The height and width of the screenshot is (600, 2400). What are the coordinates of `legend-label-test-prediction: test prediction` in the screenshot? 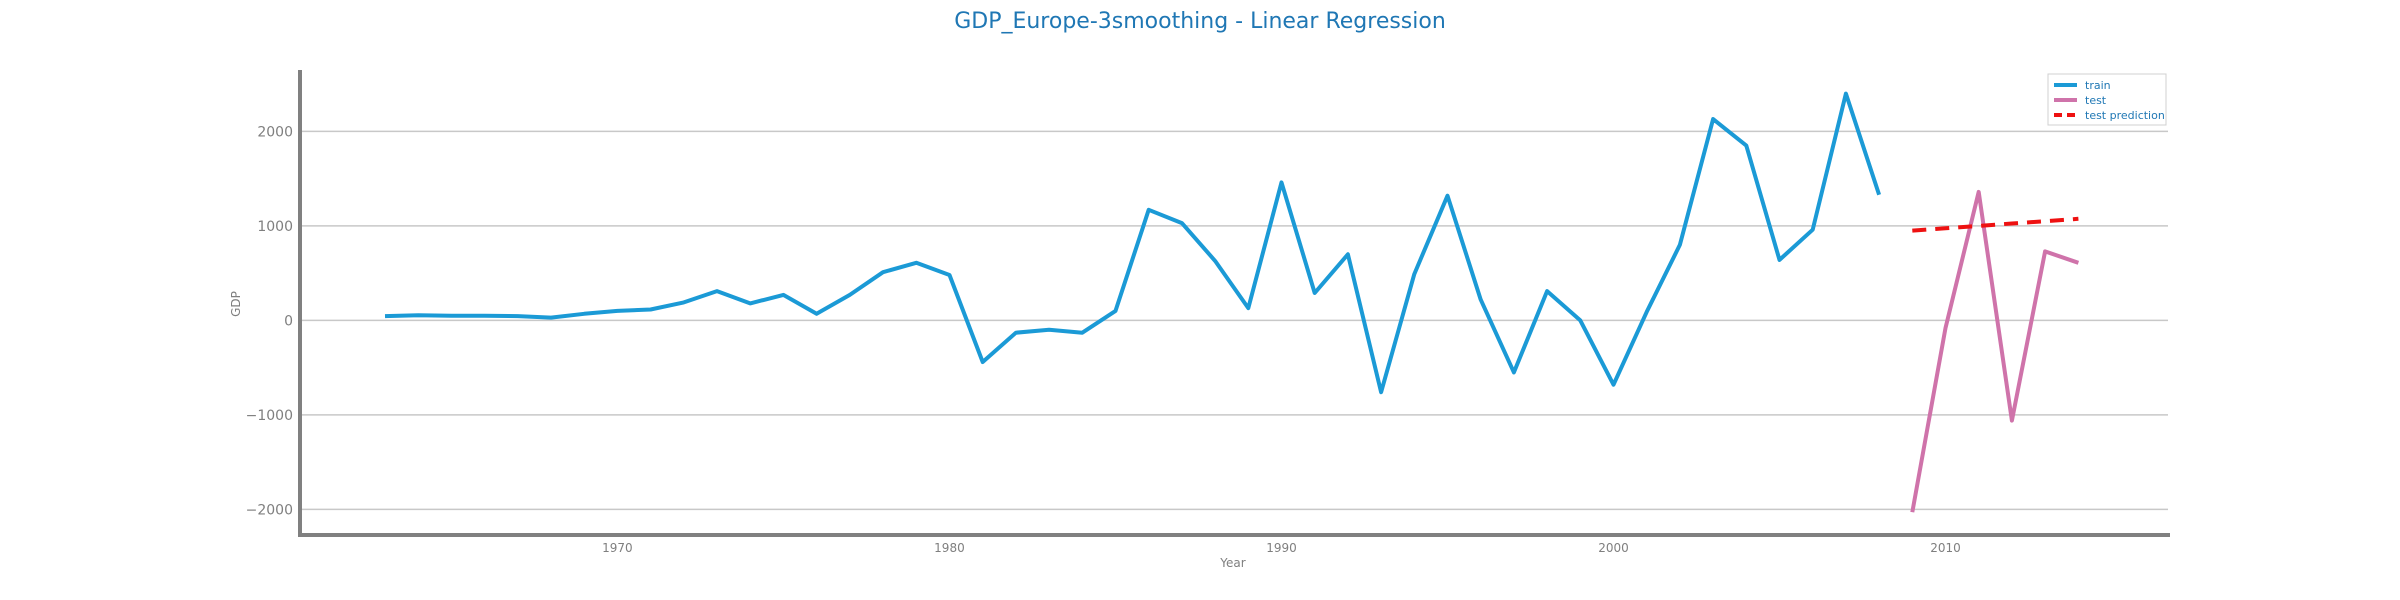 It's located at (2125, 115).